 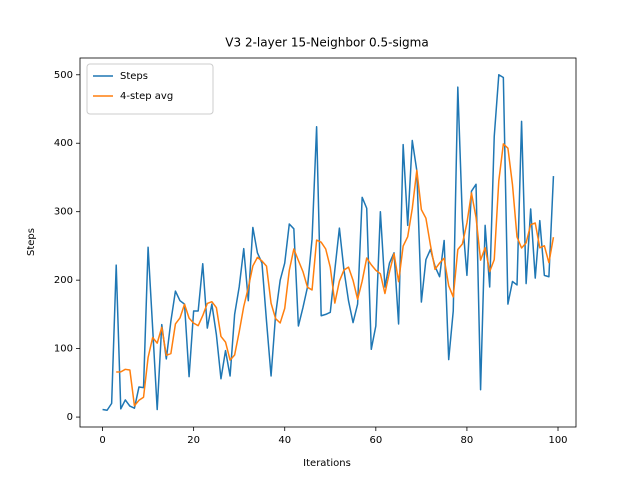 What do you see at coordinates (467, 440) in the screenshot?
I see `x-tick-label: 80` at bounding box center [467, 440].